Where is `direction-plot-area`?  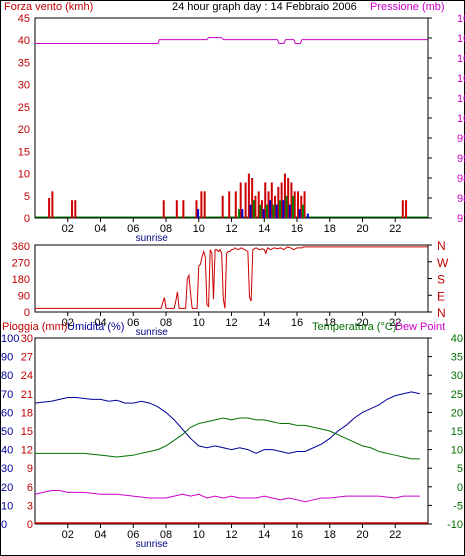
direction-plot-area is located at coordinates (231, 278).